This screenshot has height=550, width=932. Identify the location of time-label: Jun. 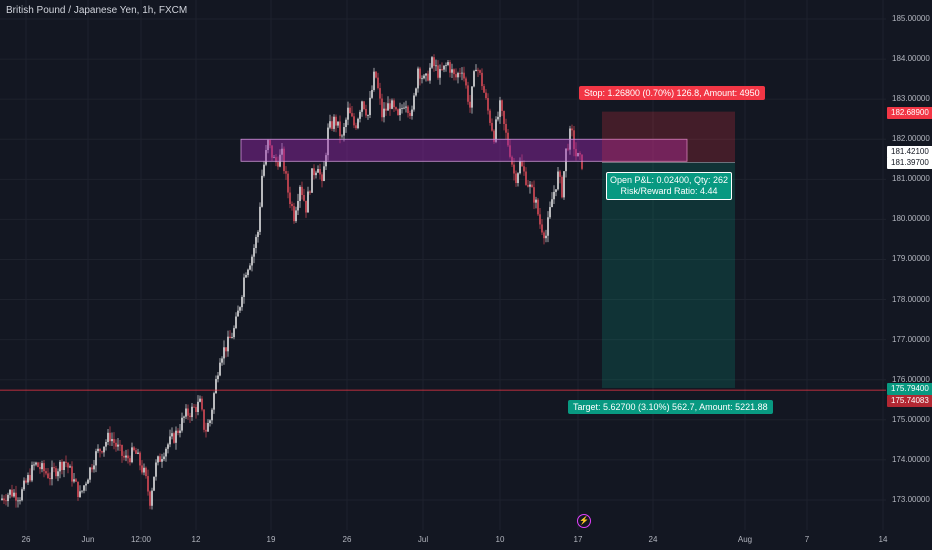
(88, 539).